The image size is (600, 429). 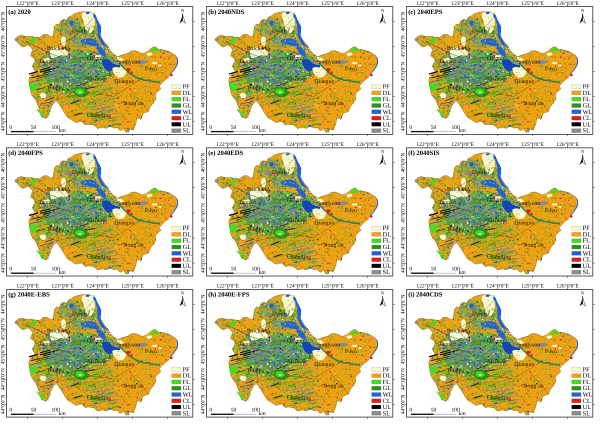 What do you see at coordinates (425, 295) in the screenshot?
I see `svg-text: (i) 2040CDS` at bounding box center [425, 295].